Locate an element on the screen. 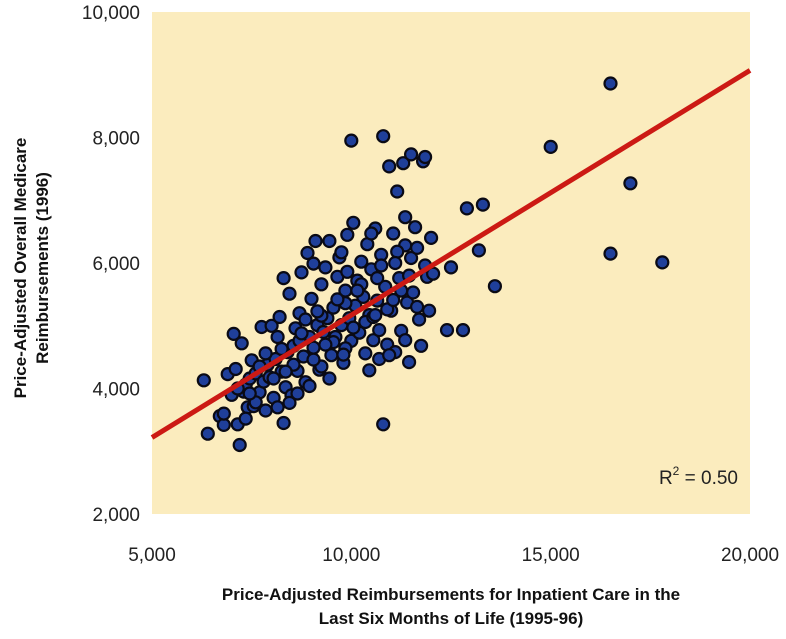  r-squared-value: = 0.50 is located at coordinates (708, 478).